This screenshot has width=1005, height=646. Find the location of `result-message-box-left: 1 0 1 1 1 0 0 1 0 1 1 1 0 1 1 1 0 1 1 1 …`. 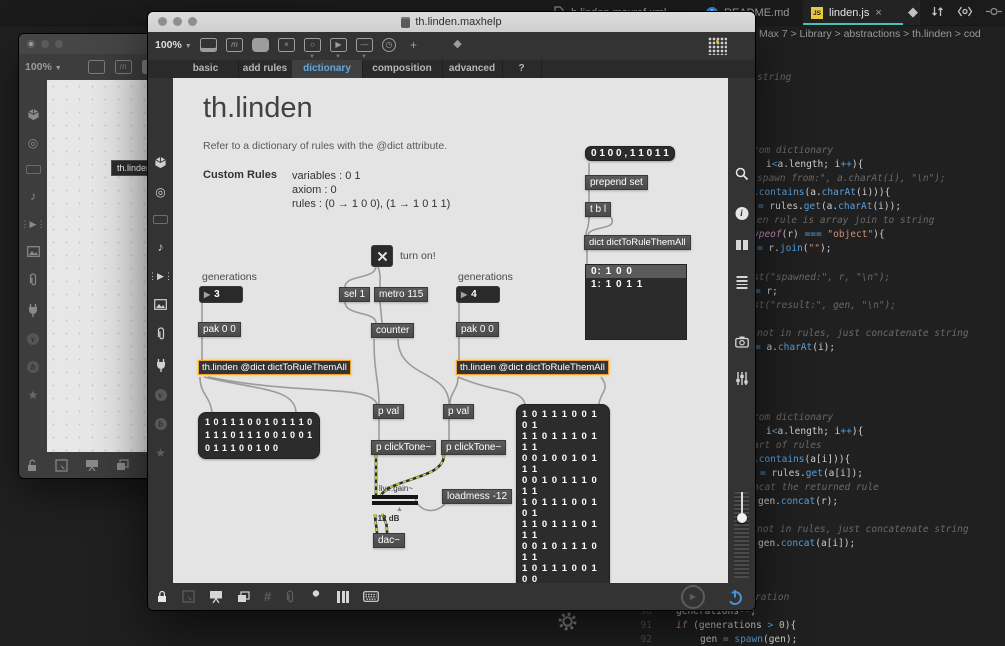

result-message-box-left: 1 0 1 1 1 0 0 1 0 1 1 1 0 1 1 1 0 1 1 1 … is located at coordinates (259, 435).